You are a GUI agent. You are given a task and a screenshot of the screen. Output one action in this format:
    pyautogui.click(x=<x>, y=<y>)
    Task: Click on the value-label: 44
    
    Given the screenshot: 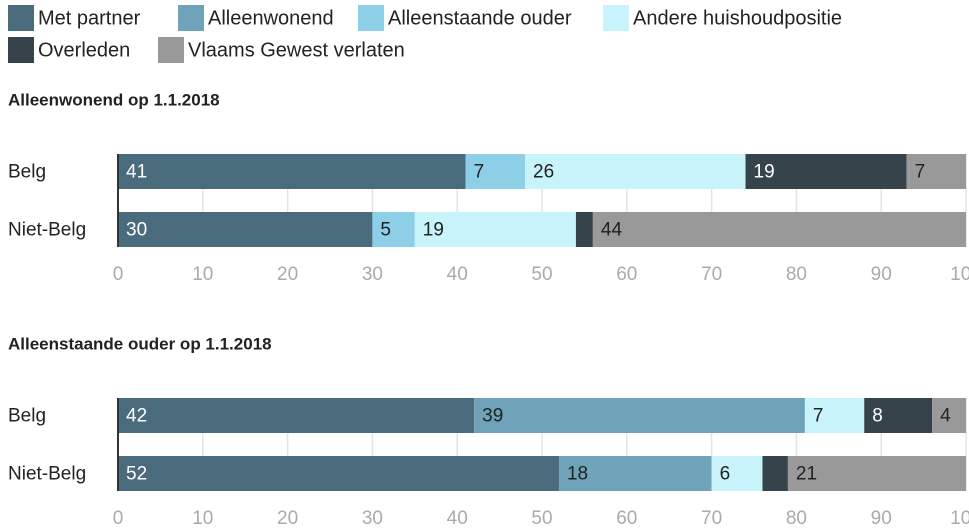 What is the action you would take?
    pyautogui.click(x=612, y=230)
    